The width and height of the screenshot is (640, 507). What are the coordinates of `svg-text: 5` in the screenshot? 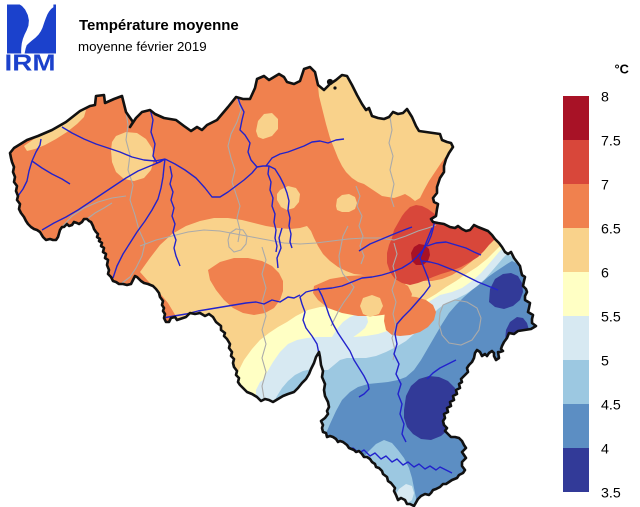 It's located at (605, 361).